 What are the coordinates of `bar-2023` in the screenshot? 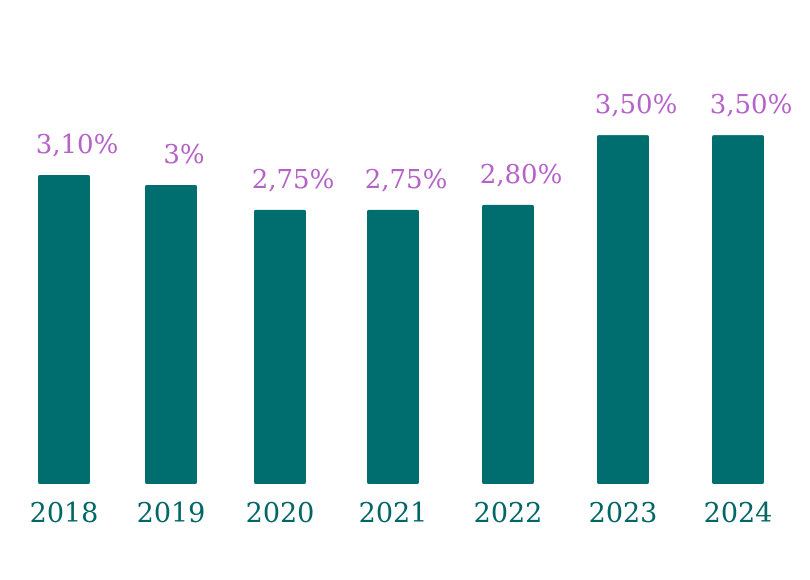 It's located at (623, 309).